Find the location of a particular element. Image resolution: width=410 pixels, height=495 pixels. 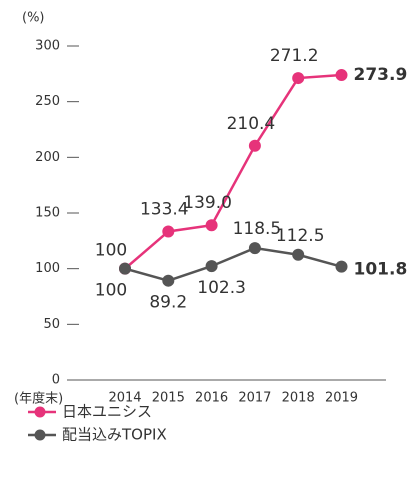

x-tick-label: 2019 is located at coordinates (341, 398).